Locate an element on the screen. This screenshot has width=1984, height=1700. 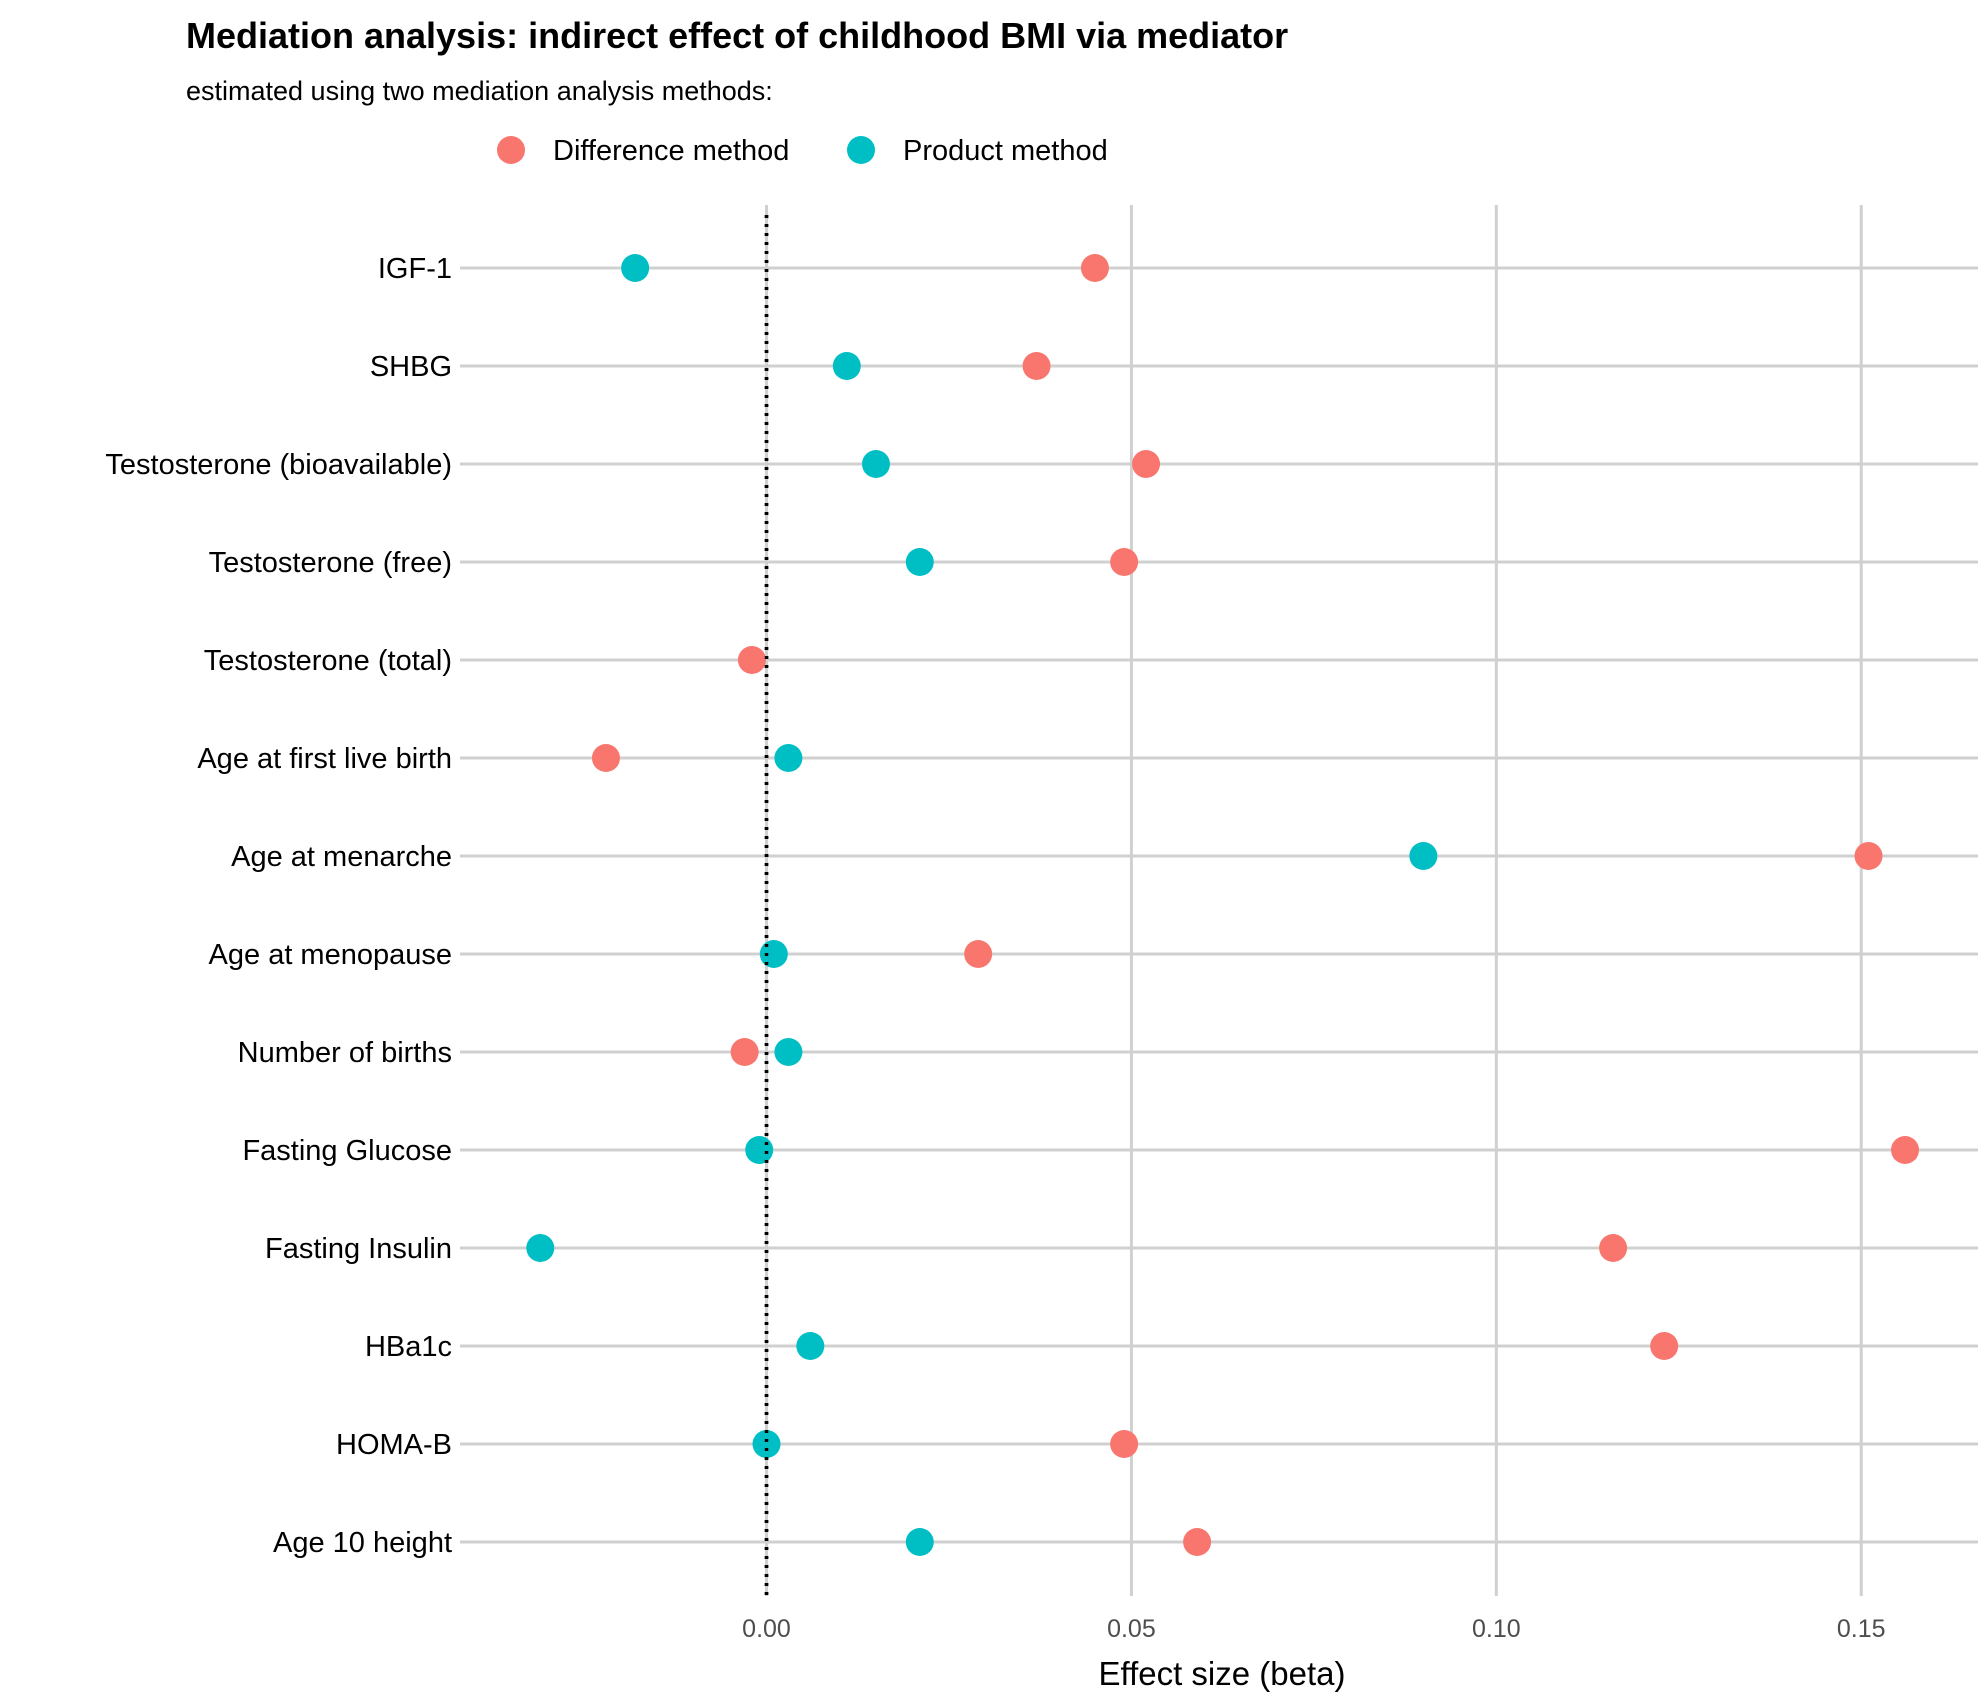
y-tick-label: Testosterone (total) is located at coordinates (328, 661).